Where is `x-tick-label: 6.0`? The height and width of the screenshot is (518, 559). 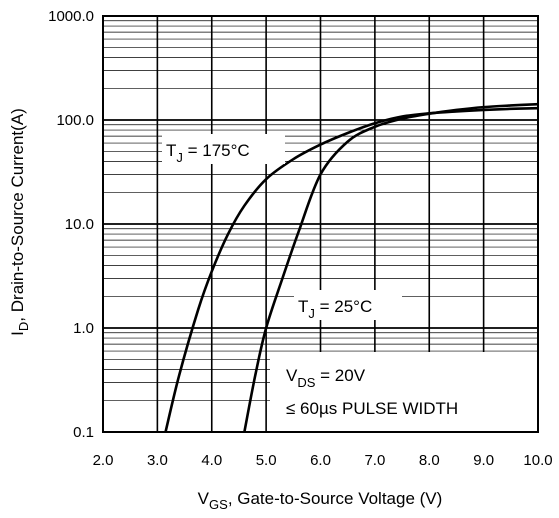 x-tick-label: 6.0 is located at coordinates (320, 460).